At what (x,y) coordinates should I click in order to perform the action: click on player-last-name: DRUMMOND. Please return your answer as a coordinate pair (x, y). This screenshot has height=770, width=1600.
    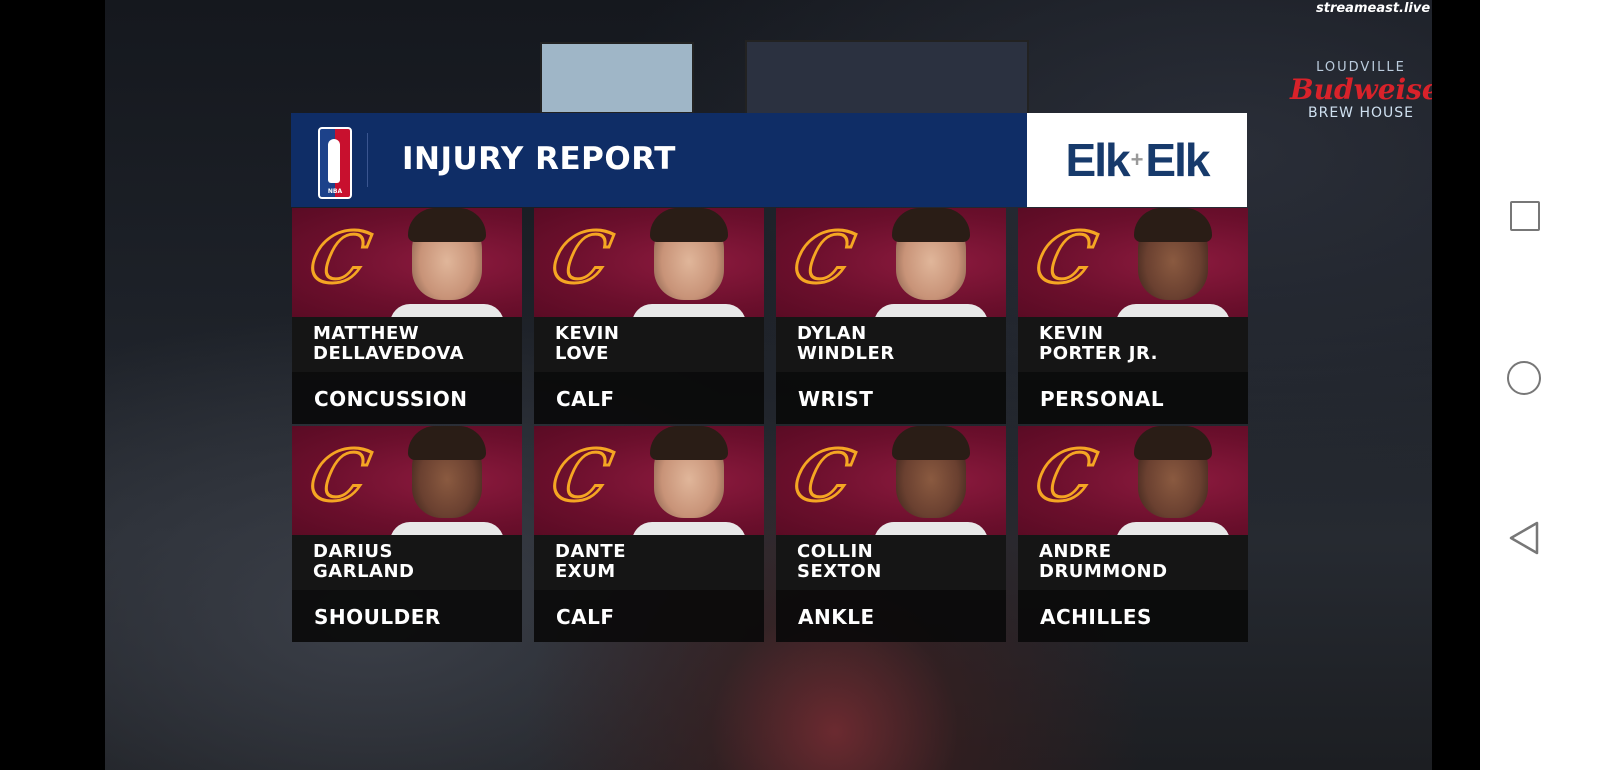
    Looking at the image, I should click on (1103, 571).